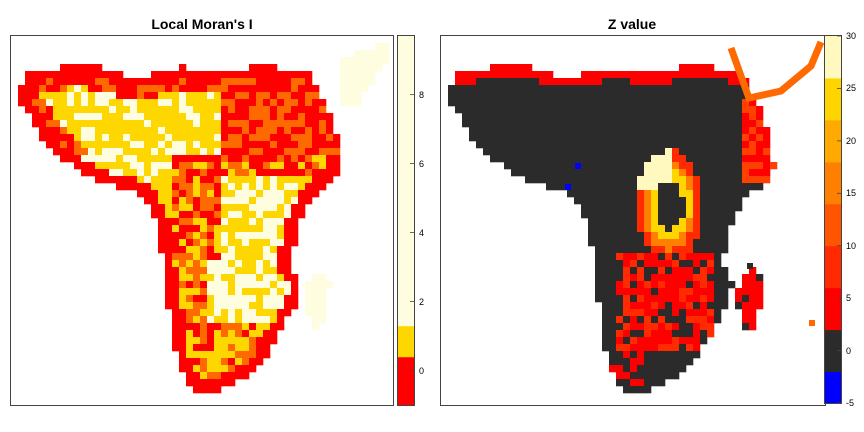 The width and height of the screenshot is (864, 432). Describe the element at coordinates (851, 245) in the screenshot. I see `legend-tick-label: 10` at that location.